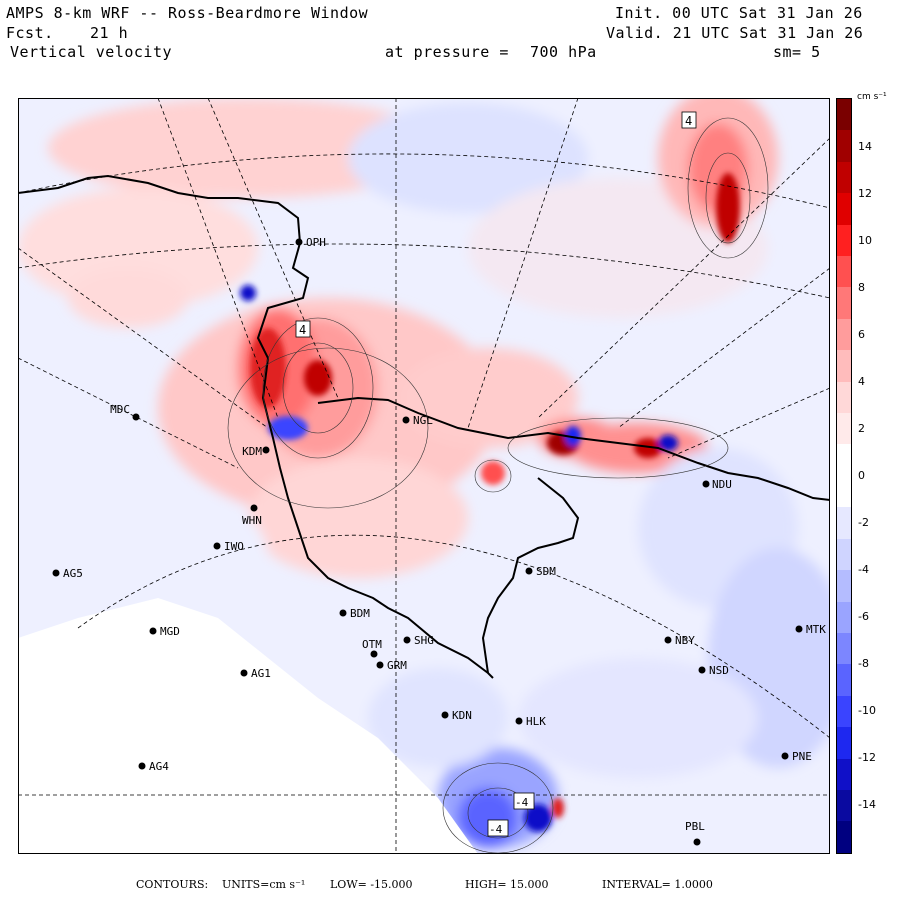 The height and width of the screenshot is (900, 900). I want to click on station-label: AG1, so click(261, 673).